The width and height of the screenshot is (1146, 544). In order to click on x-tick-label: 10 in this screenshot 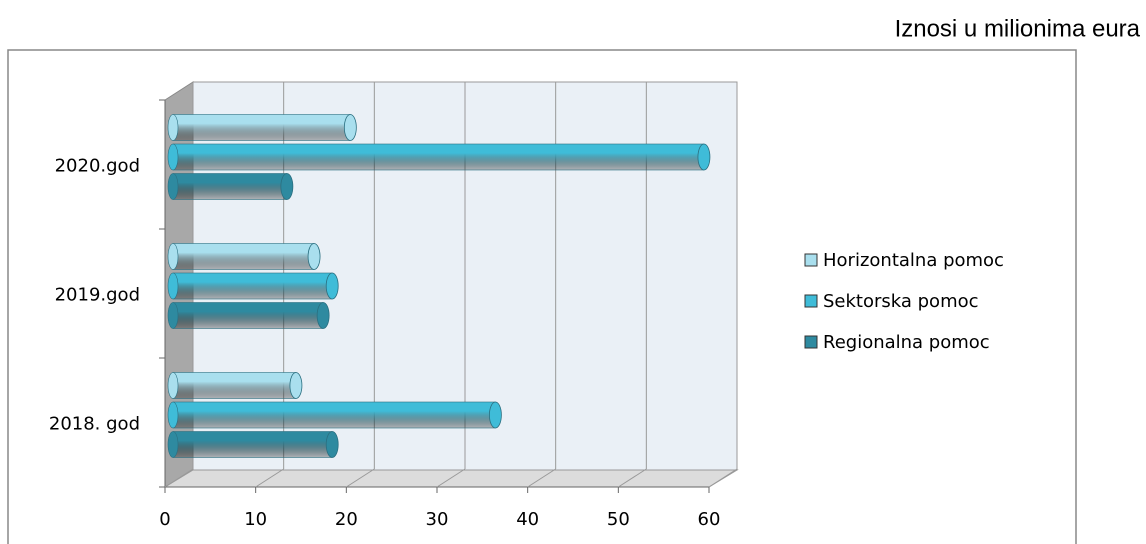, I will do `click(255, 519)`.